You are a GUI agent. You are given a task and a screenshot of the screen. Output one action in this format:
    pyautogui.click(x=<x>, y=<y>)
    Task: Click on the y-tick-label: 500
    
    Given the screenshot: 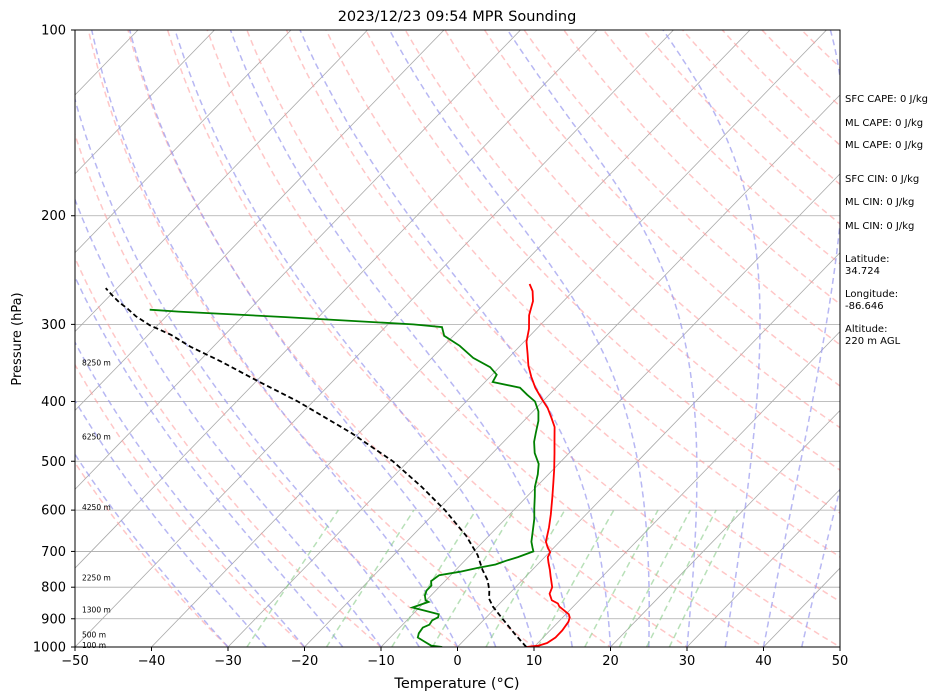 What is the action you would take?
    pyautogui.click(x=53, y=462)
    